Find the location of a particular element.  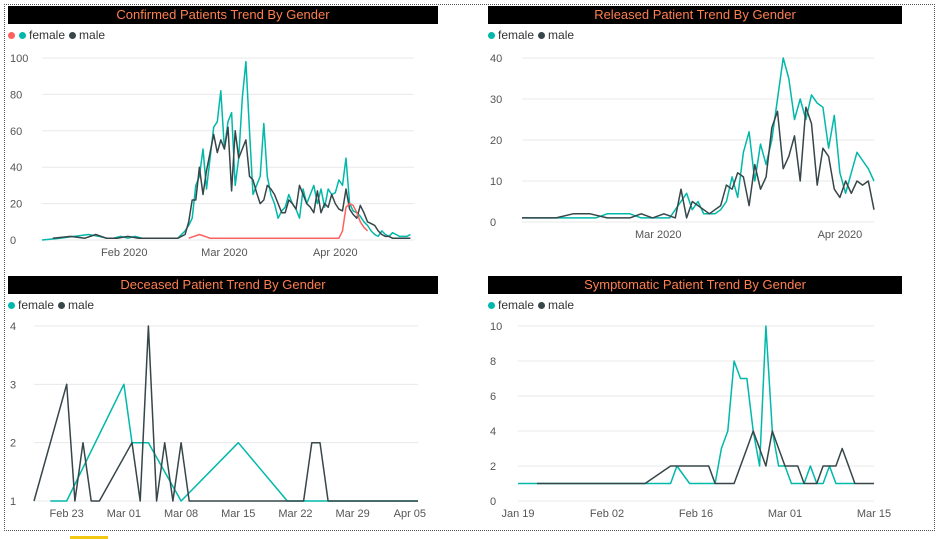

y-tick-label: 30 is located at coordinates (496, 100).